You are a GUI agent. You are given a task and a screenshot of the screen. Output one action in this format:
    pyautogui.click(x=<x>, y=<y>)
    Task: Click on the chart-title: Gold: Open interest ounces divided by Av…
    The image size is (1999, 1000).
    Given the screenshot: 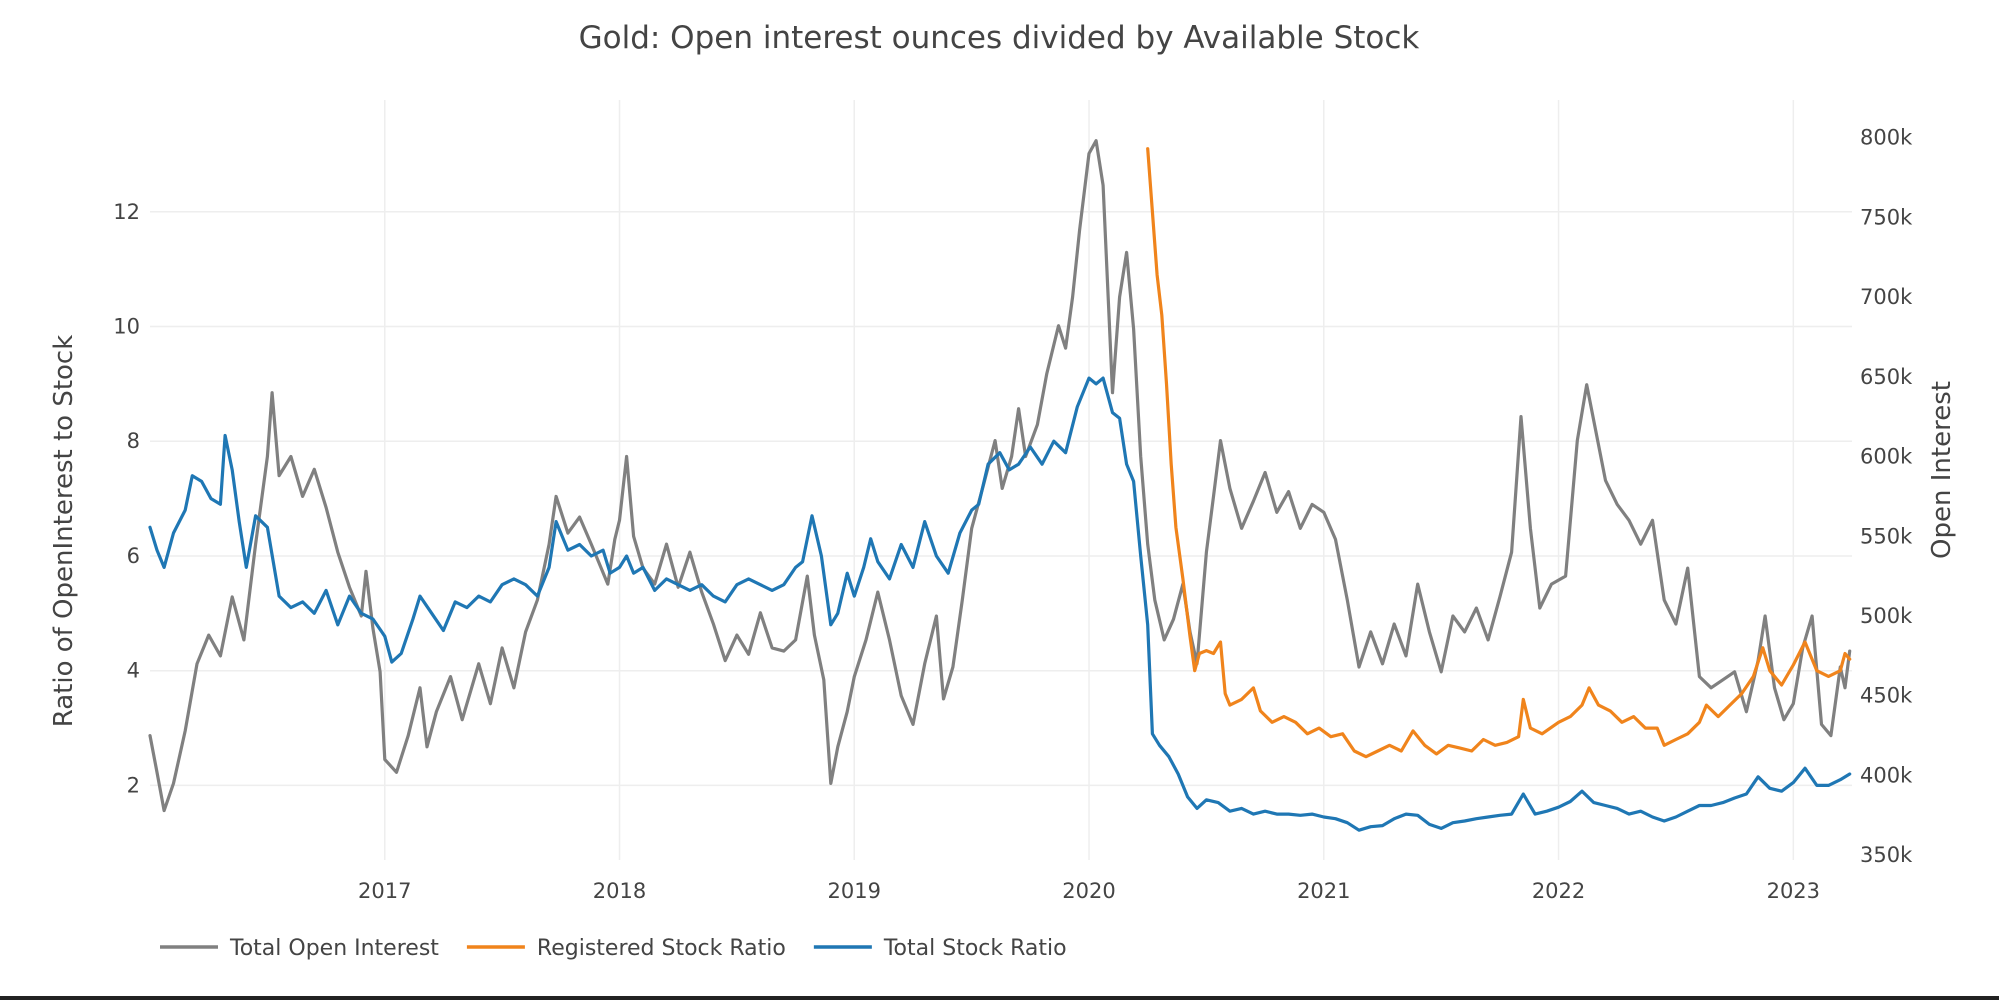 What is the action you would take?
    pyautogui.click(x=999, y=38)
    